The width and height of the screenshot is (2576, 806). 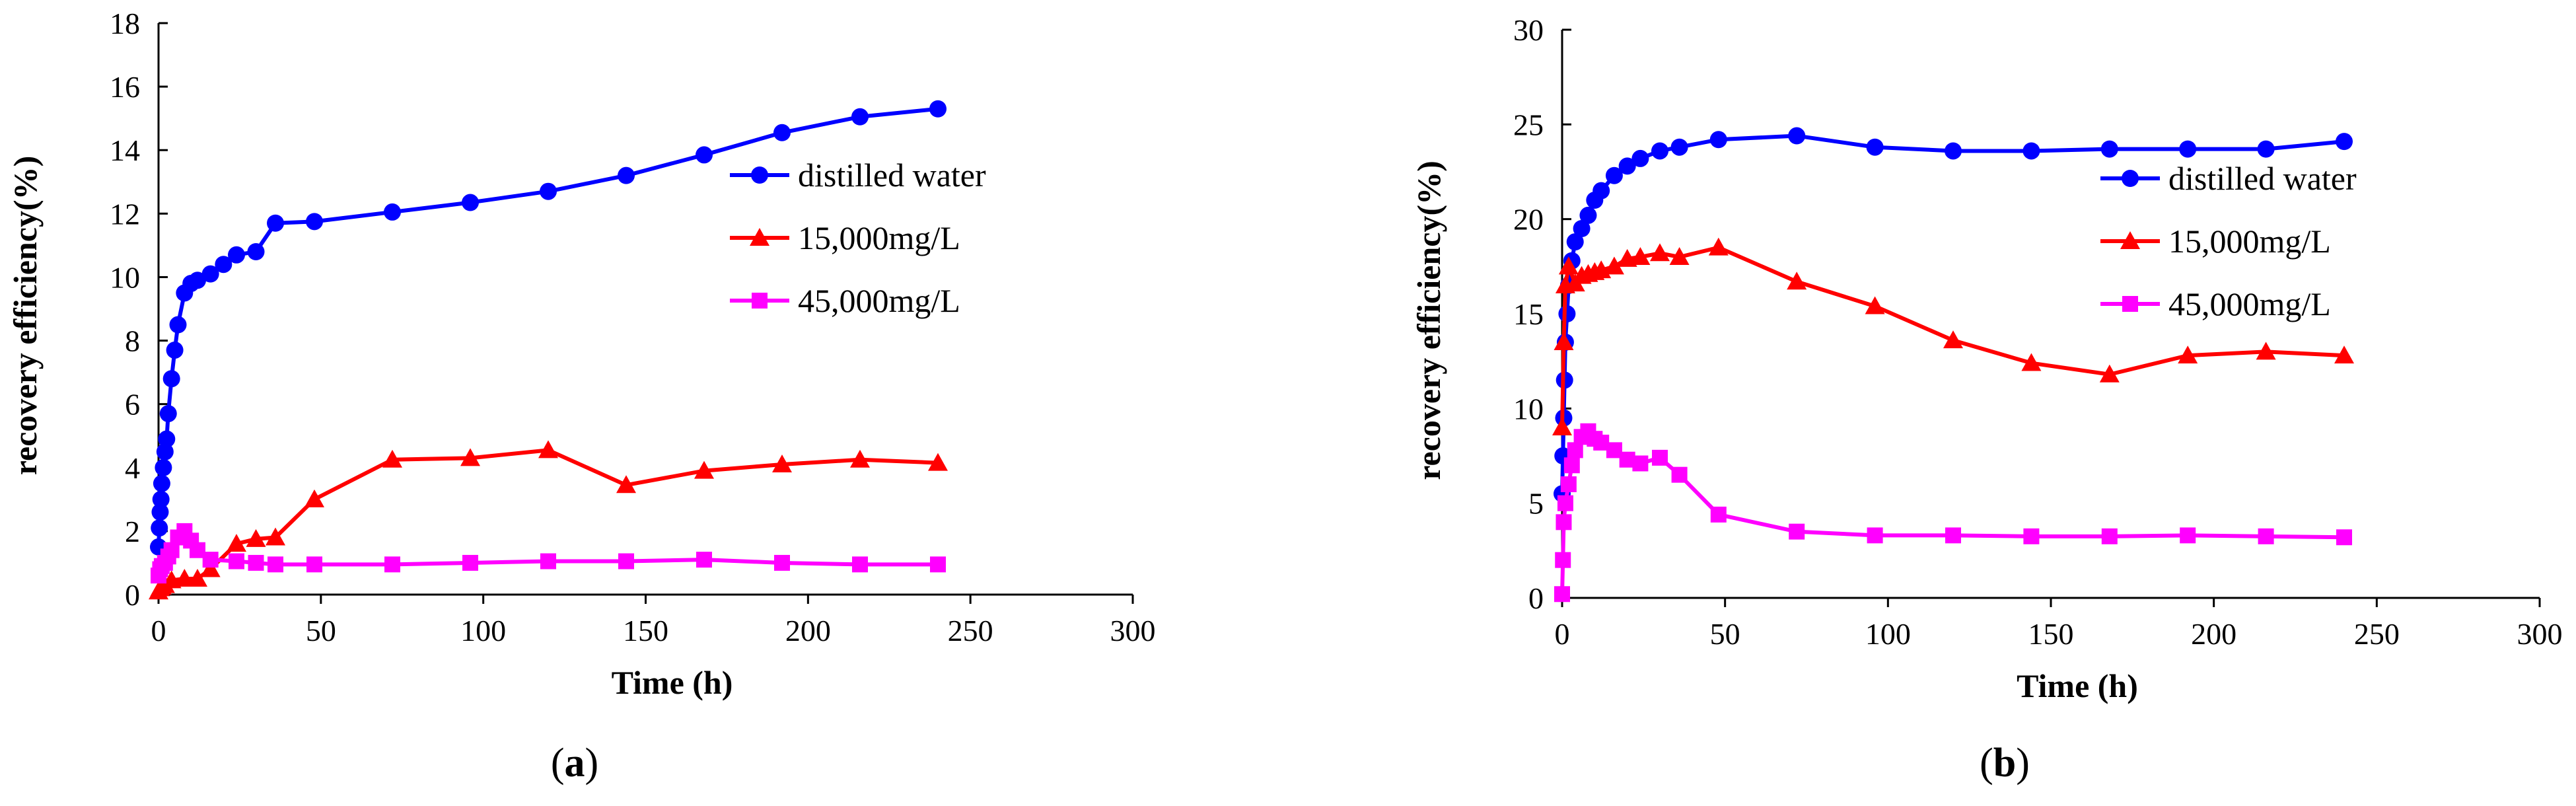 I want to click on y-tick-label: 0, so click(x=1536, y=598).